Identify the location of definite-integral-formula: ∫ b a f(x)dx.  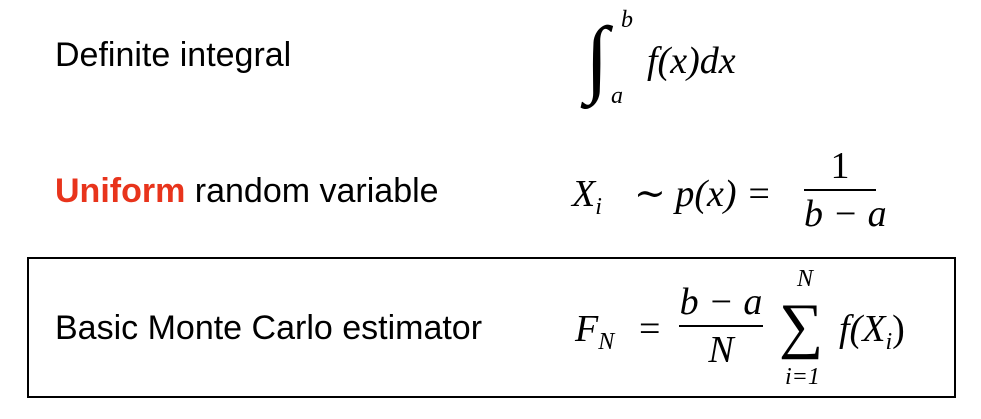
(685, 58).